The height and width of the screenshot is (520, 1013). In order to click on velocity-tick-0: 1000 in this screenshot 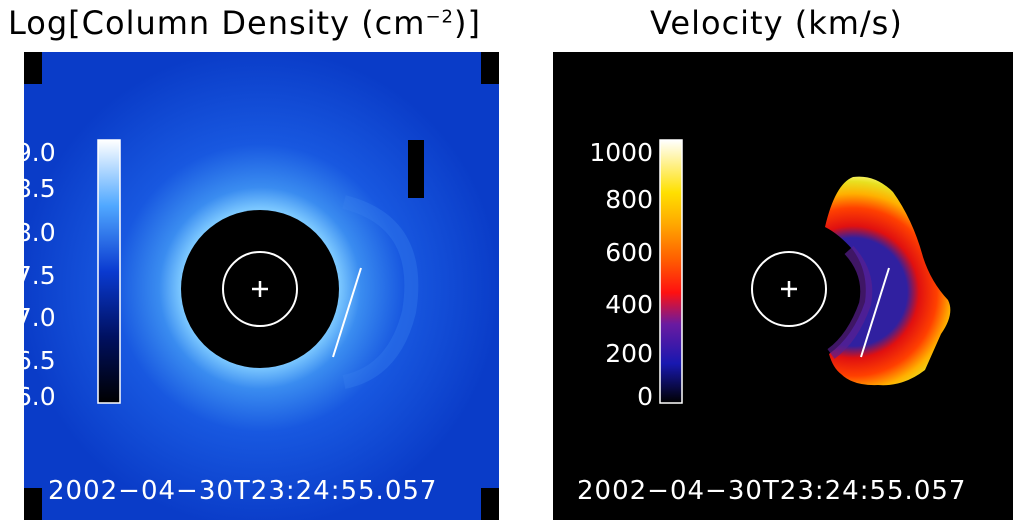, I will do `click(621, 152)`.